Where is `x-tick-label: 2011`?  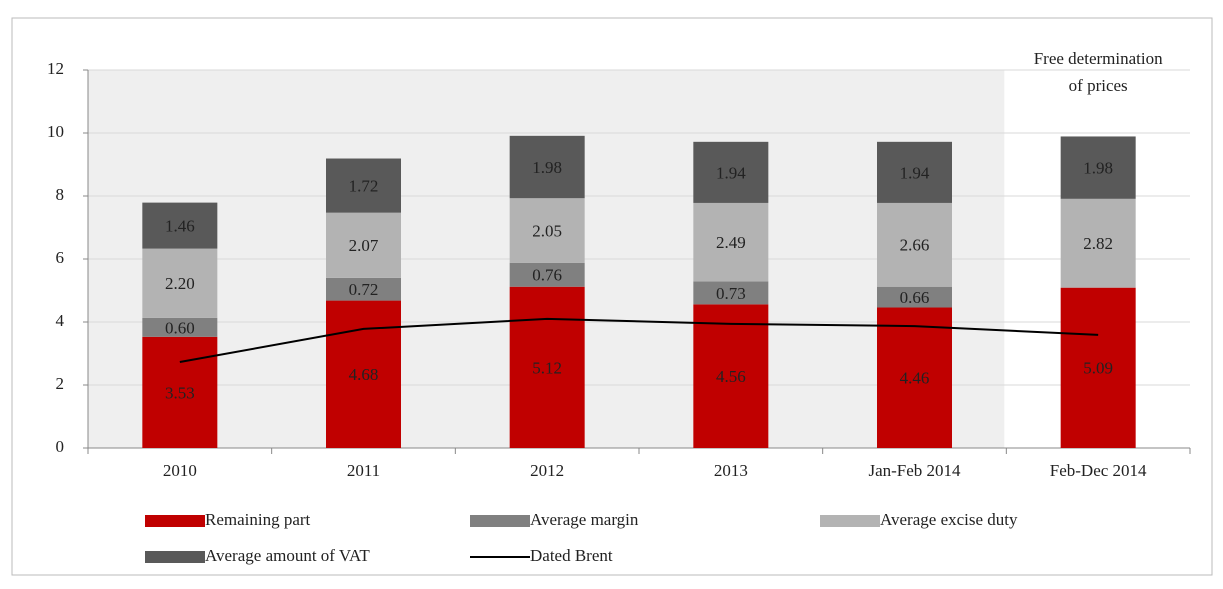
x-tick-label: 2011 is located at coordinates (363, 470).